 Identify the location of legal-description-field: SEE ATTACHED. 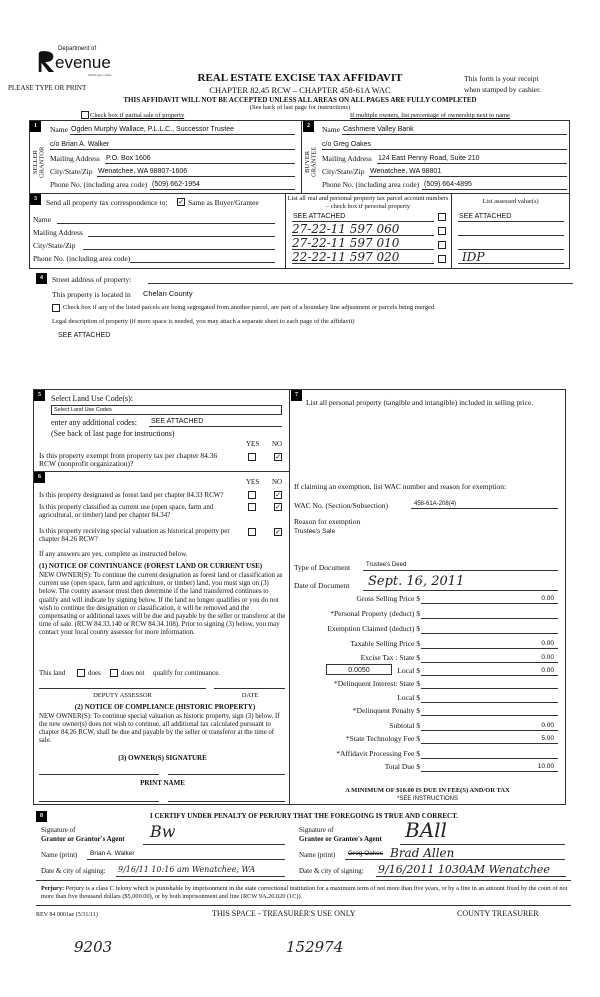
(84, 335).